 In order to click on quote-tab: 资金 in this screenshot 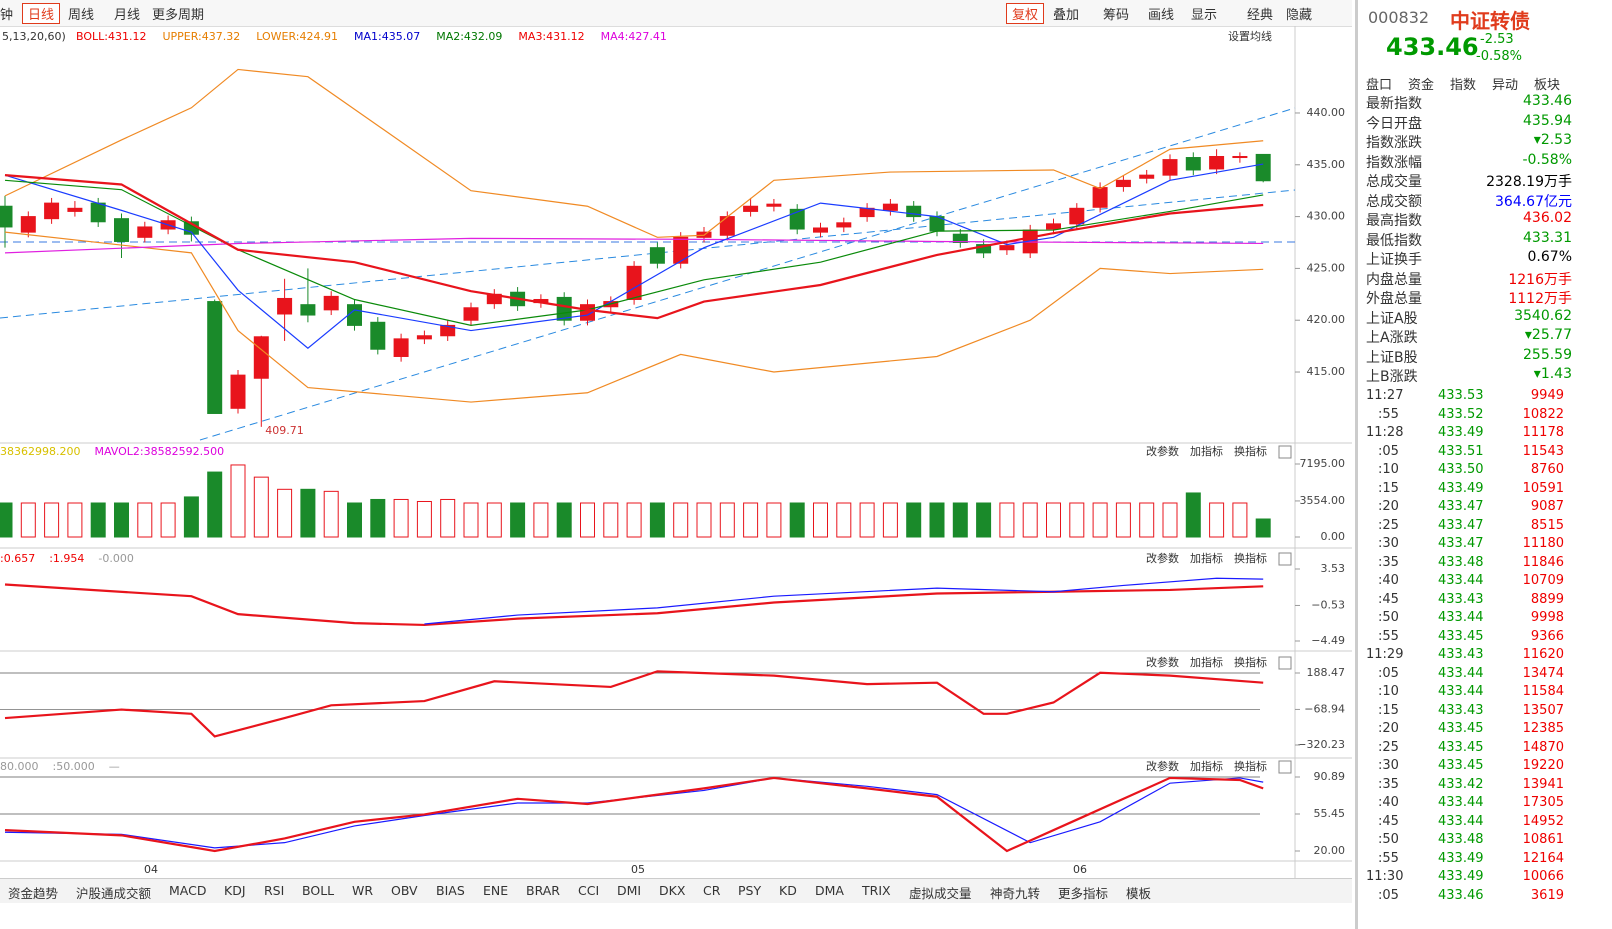, I will do `click(1421, 85)`.